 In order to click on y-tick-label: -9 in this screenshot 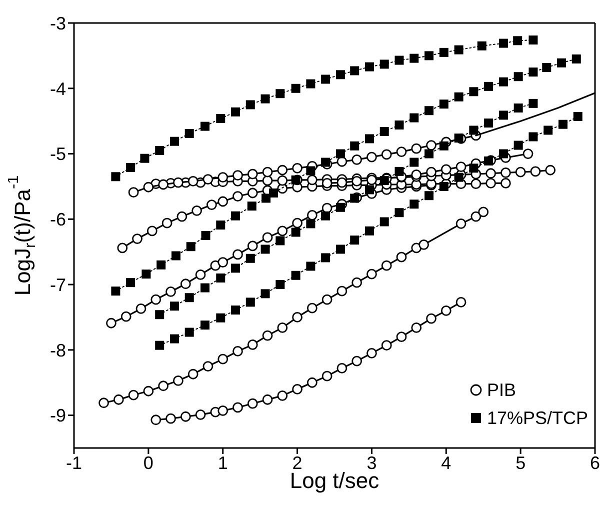, I will do `click(58, 416)`.